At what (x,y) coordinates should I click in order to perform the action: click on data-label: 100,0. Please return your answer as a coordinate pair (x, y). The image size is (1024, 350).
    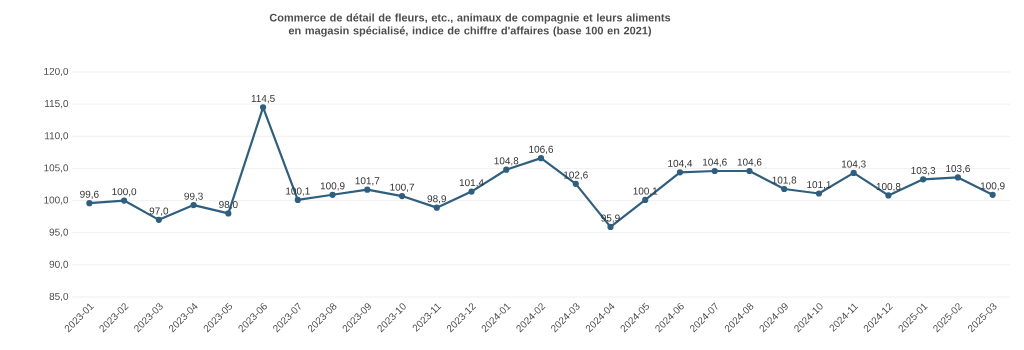
    Looking at the image, I should click on (124, 192).